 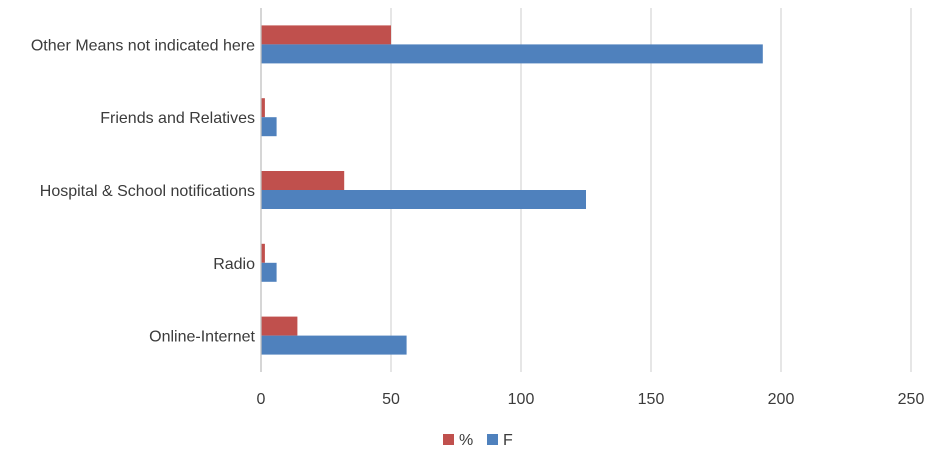 What do you see at coordinates (911, 399) in the screenshot?
I see `x-tick-label-250: 250` at bounding box center [911, 399].